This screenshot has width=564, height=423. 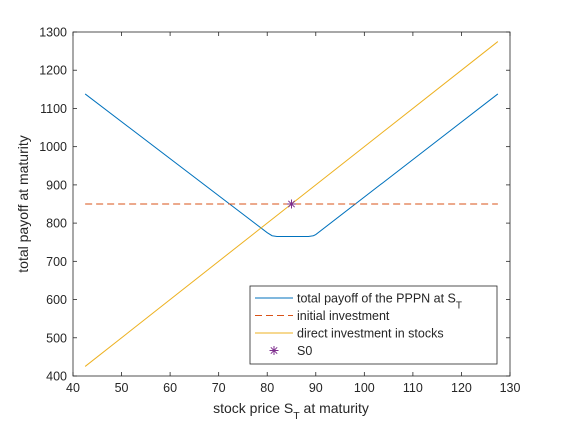 What do you see at coordinates (56, 377) in the screenshot?
I see `y-tick-label: 400` at bounding box center [56, 377].